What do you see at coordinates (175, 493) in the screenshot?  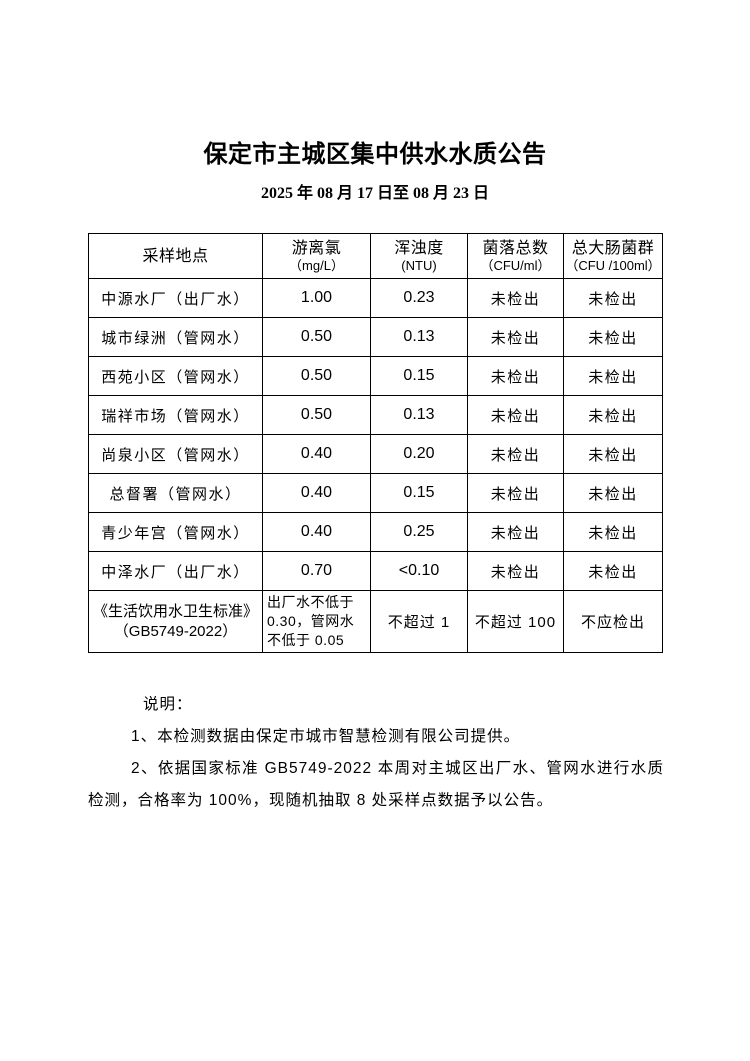 I see `location-cell: 总督署（管网水）` at bounding box center [175, 493].